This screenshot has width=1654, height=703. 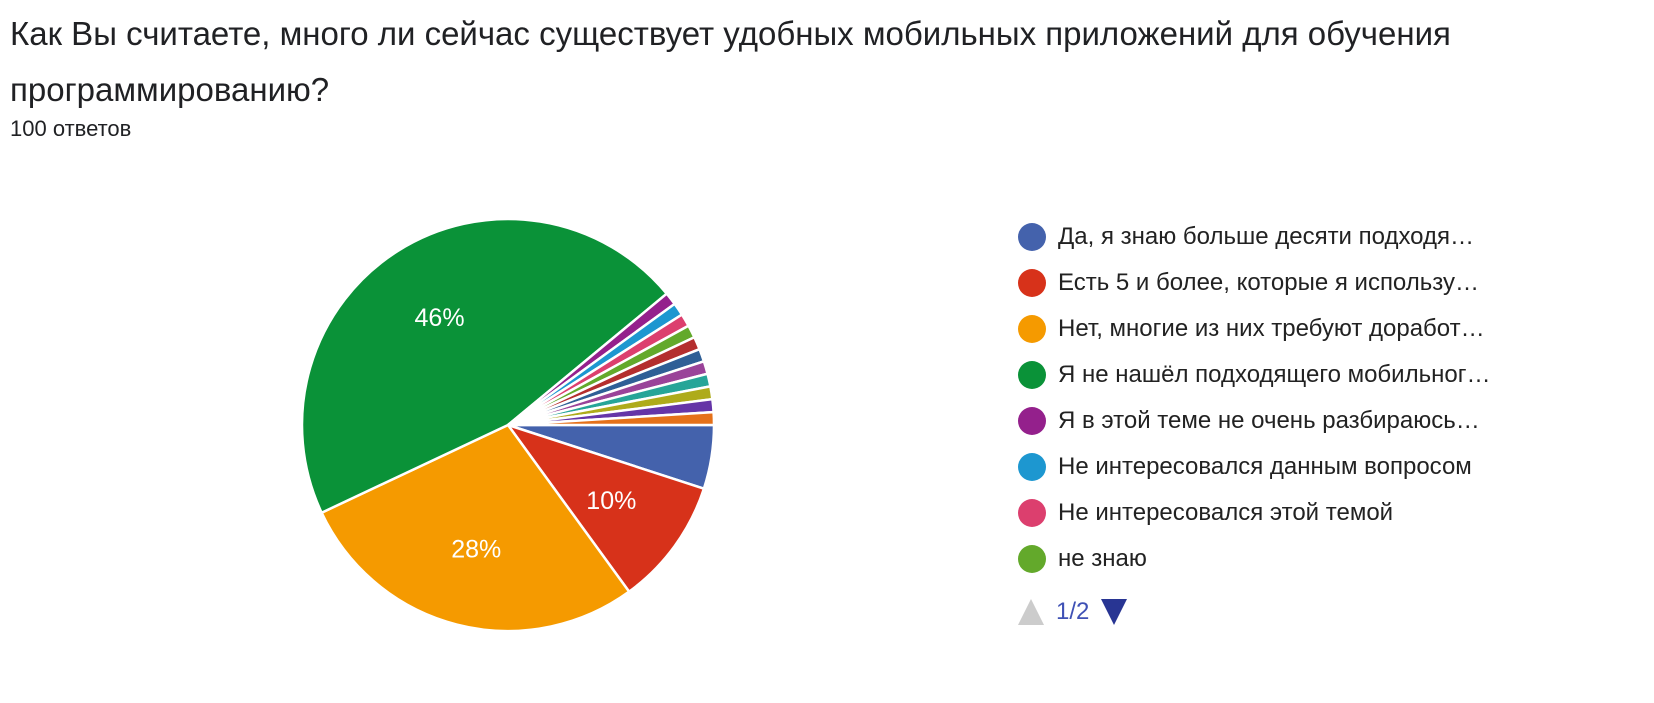 I want to click on page-indicator: 1/2, so click(x=1073, y=611).